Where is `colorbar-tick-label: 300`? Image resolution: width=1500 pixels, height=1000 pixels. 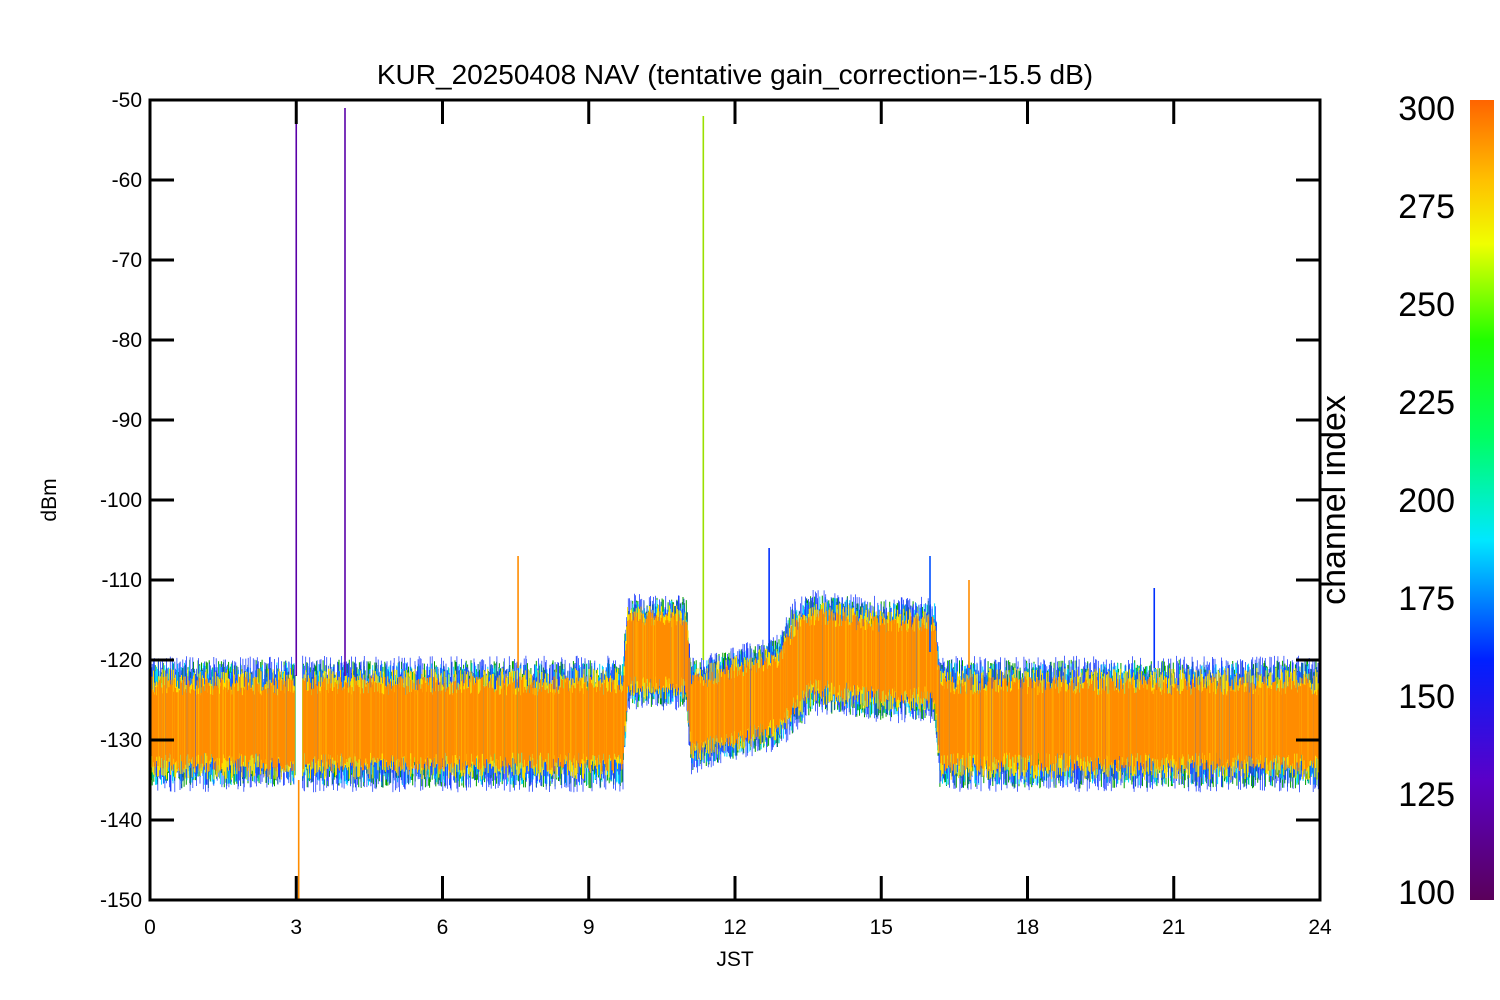 colorbar-tick-label: 300 is located at coordinates (1426, 109).